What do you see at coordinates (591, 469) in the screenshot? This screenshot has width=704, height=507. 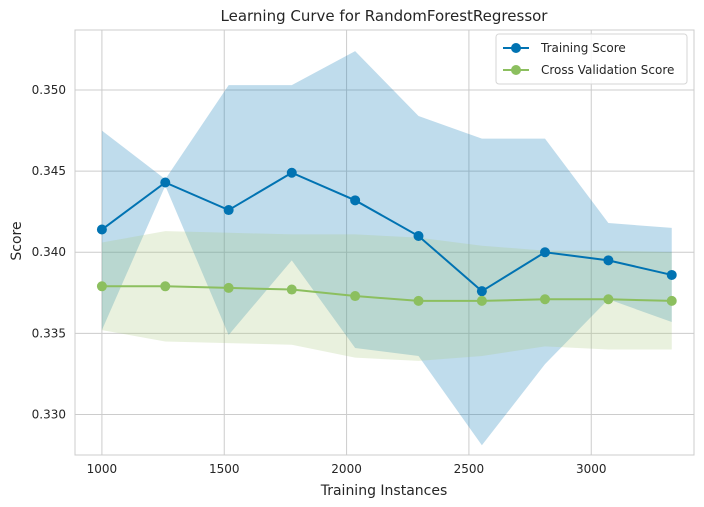 I see `x-tick-label: 3000` at bounding box center [591, 469].